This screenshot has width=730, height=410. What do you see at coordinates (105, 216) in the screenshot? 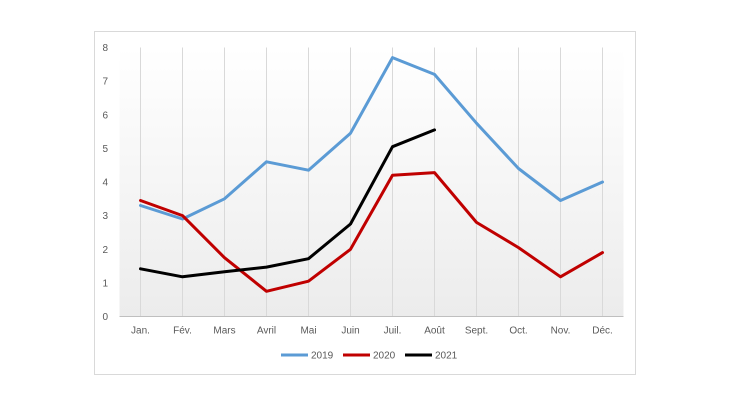
I see `y-tick-label: 3` at bounding box center [105, 216].